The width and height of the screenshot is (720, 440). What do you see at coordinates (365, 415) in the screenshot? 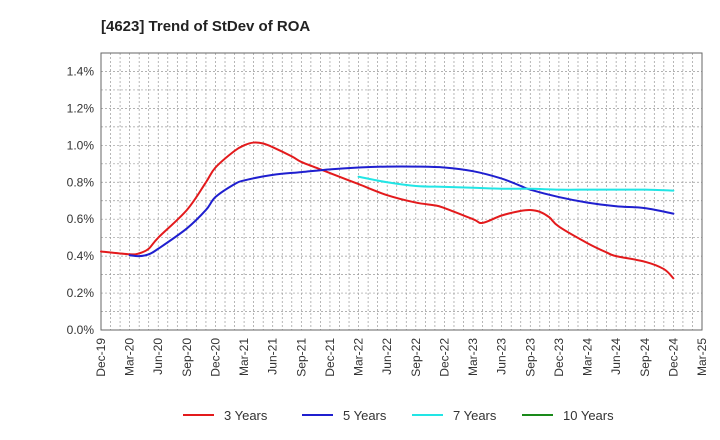
I see `legend-label-5-years: 5 Years` at bounding box center [365, 415].